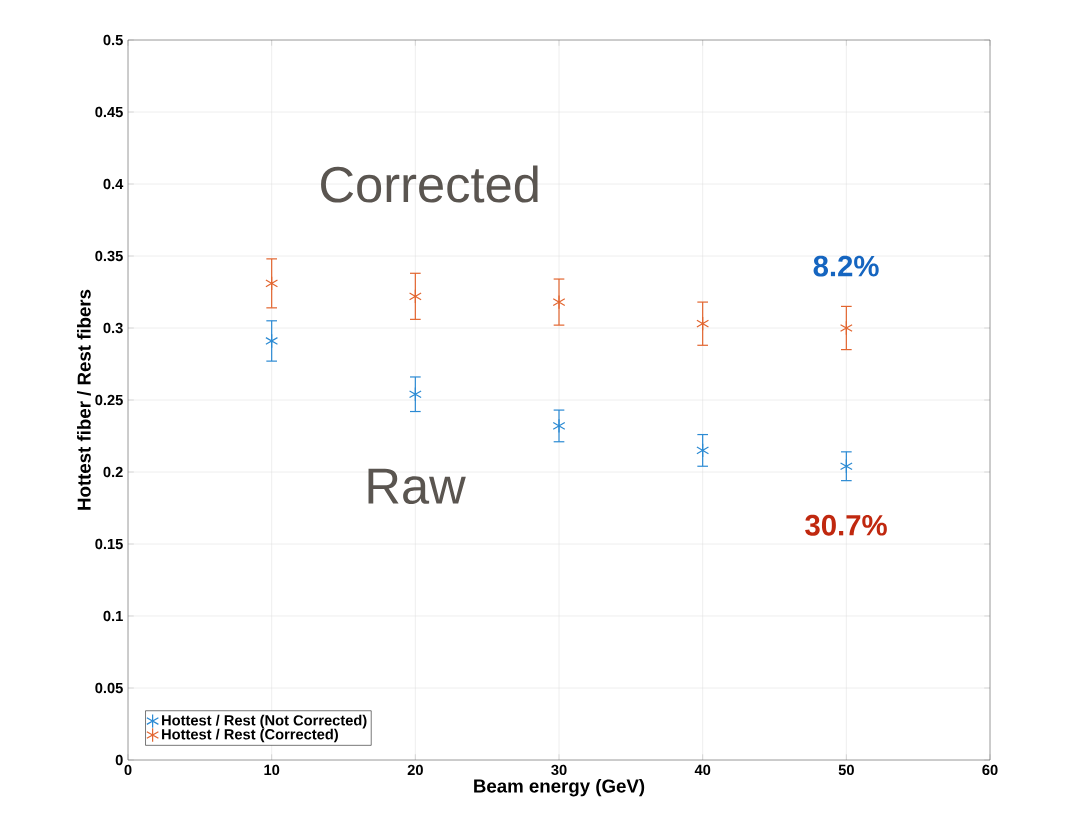 This screenshot has height=819, width=1066. Describe the element at coordinates (846, 770) in the screenshot. I see `x-tick-label: 50` at that location.